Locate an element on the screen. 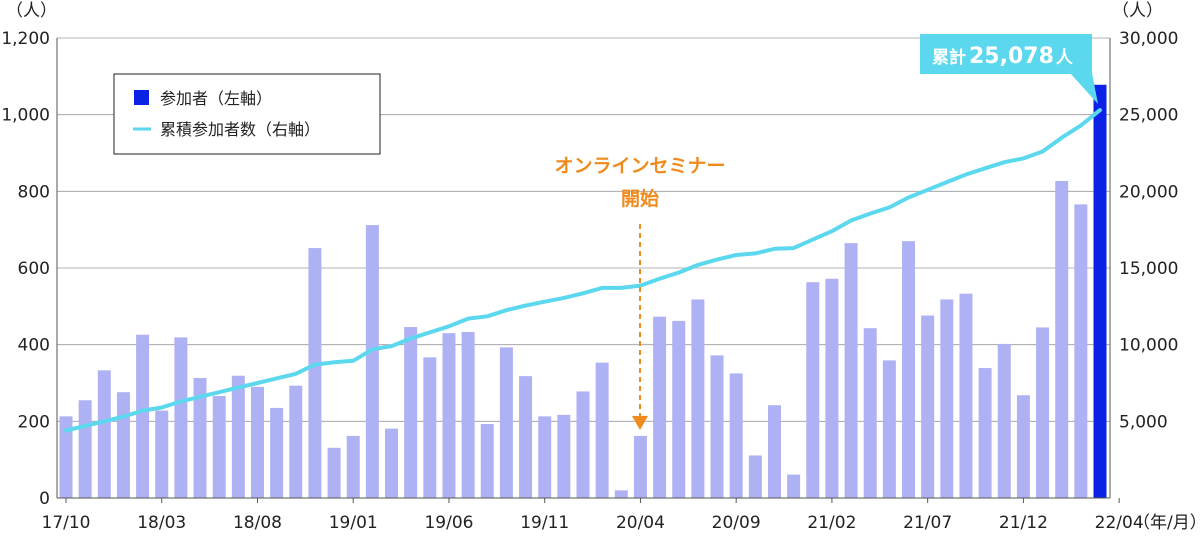 This screenshot has height=537, width=1200. annotation-arrow-head is located at coordinates (640, 423).